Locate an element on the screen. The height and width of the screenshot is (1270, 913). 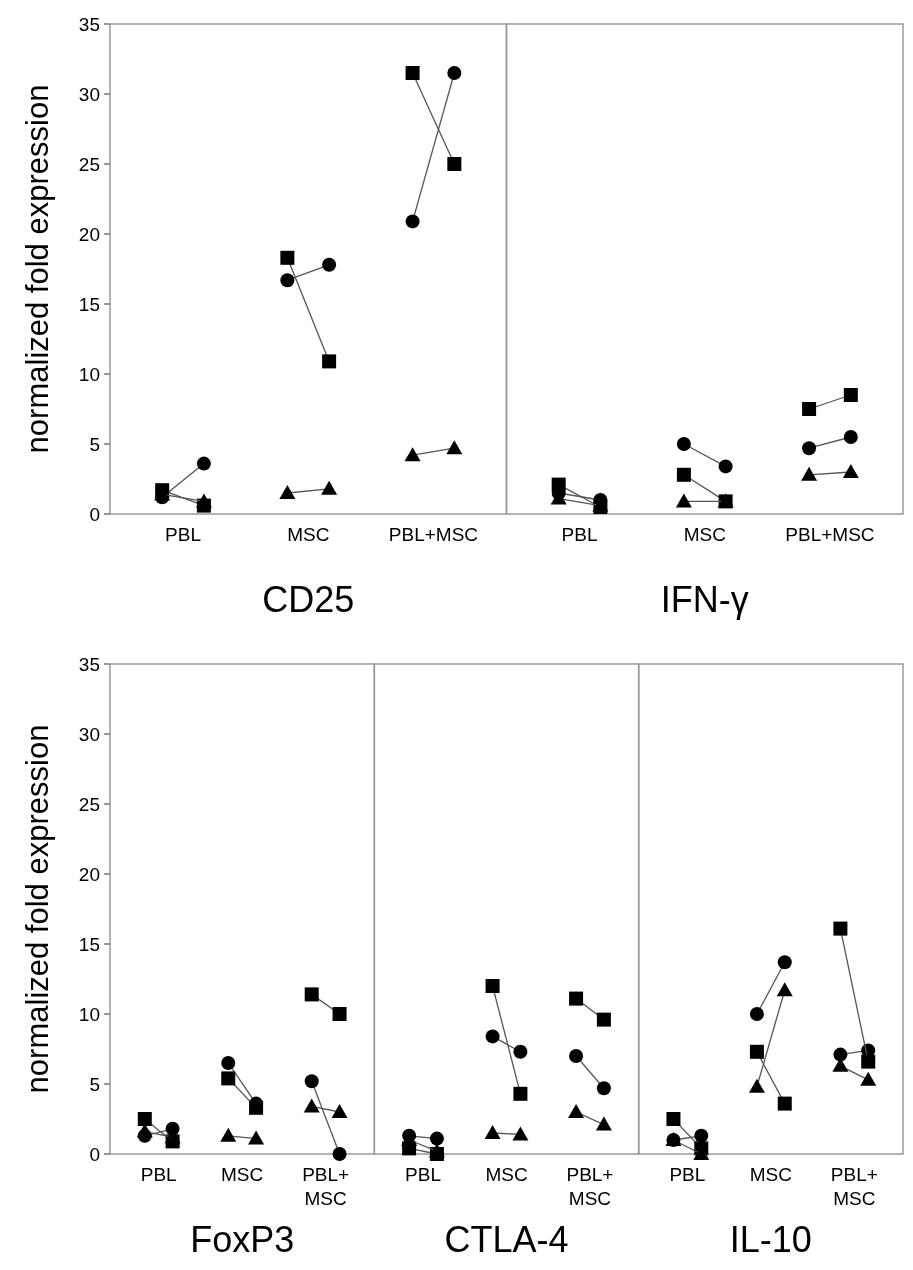
x-axis-title: FoxP3 is located at coordinates (242, 1239).